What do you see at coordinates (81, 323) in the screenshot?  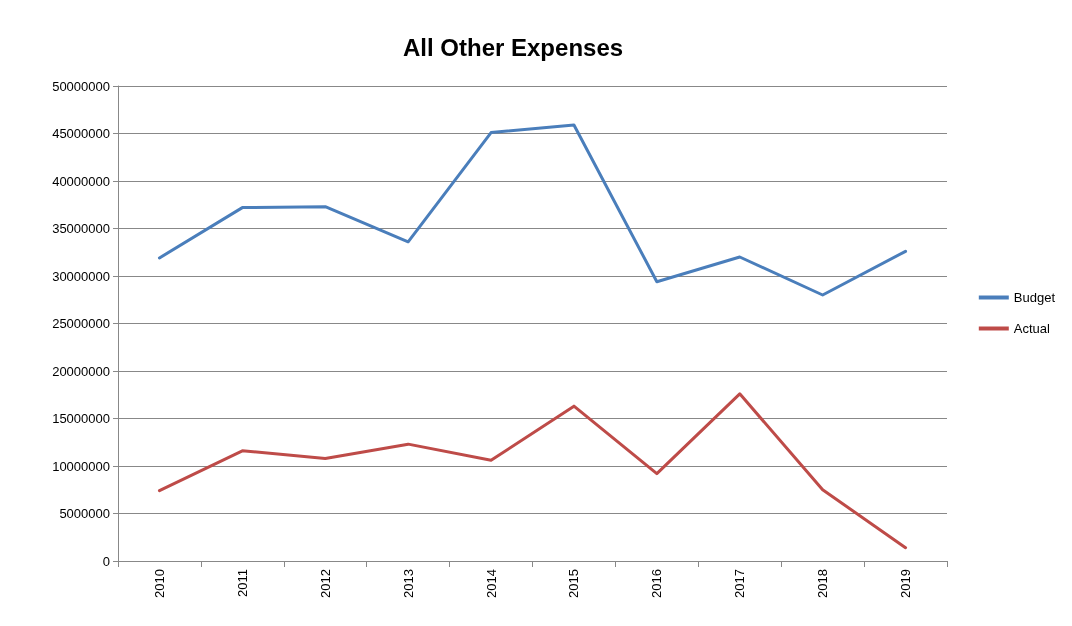 I see `y-tick-label: 25000000` at bounding box center [81, 323].